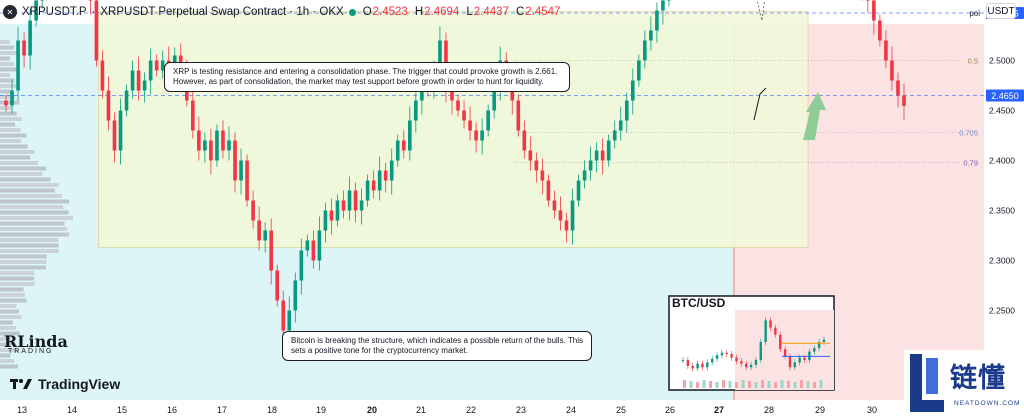  What do you see at coordinates (1002, 311) in the screenshot?
I see `y-tick-label: 2.2500` at bounding box center [1002, 311].